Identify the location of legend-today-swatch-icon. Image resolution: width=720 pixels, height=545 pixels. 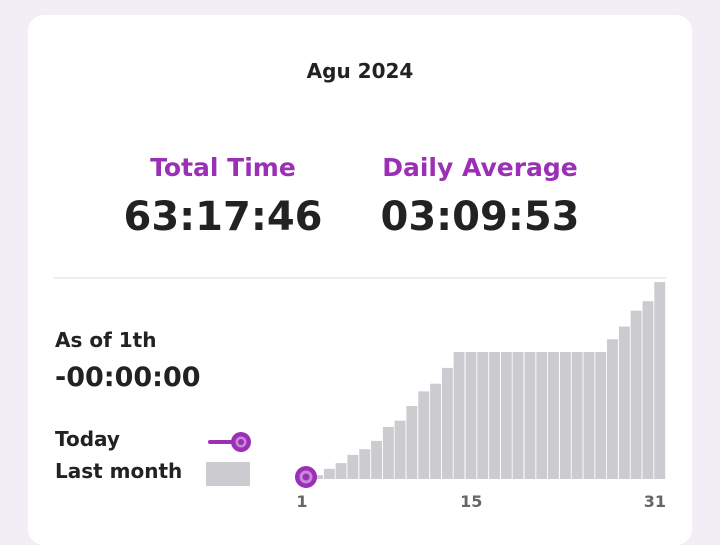
(229, 442).